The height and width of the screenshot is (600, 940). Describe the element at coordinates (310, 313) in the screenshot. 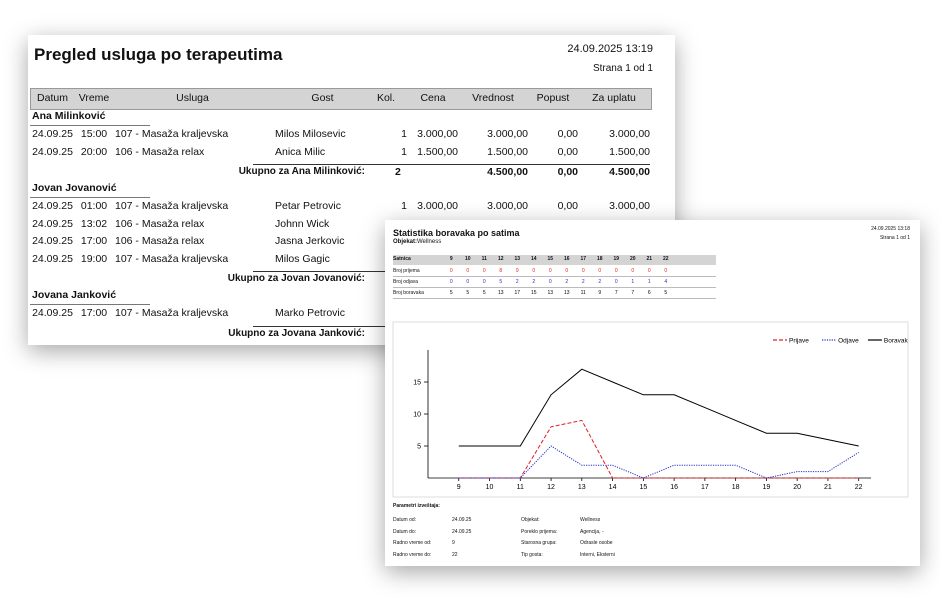

I see `cell: Marko Petrovic` at that location.